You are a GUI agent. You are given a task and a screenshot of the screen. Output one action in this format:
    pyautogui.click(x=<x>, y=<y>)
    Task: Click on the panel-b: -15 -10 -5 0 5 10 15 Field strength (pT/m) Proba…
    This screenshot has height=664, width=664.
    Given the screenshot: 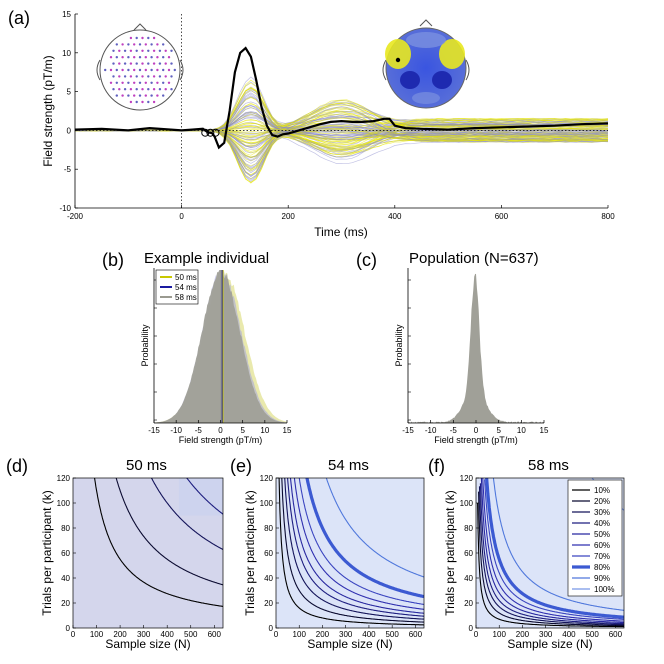 What is the action you would take?
    pyautogui.click(x=216, y=356)
    